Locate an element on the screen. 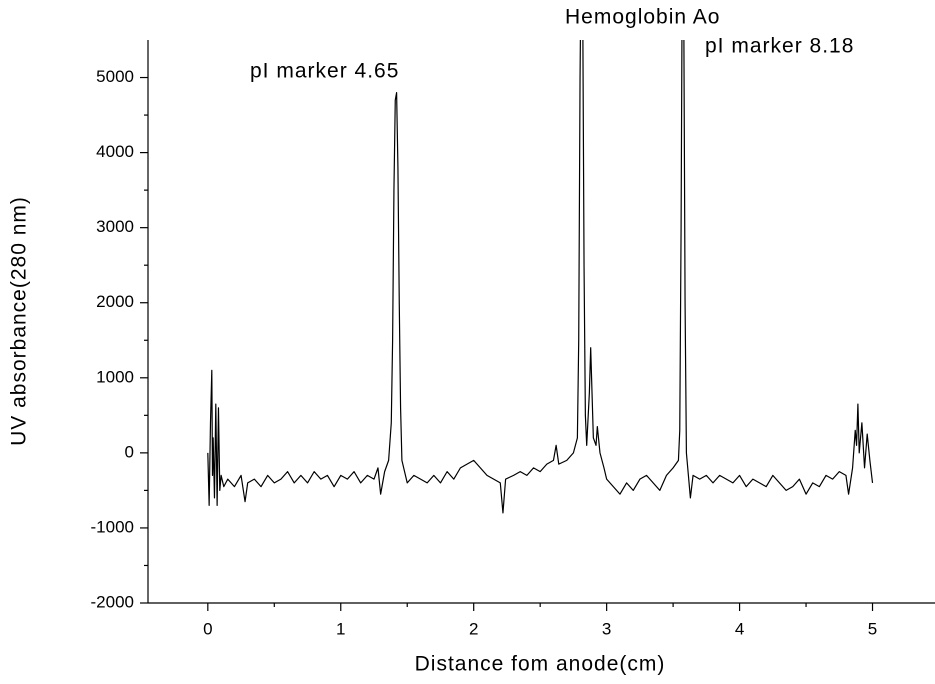 The width and height of the screenshot is (935, 684). x-tick-label: 5 is located at coordinates (872, 628).